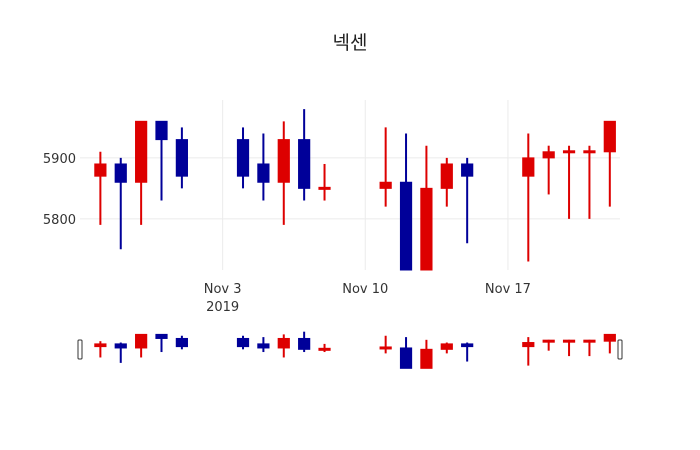 The width and height of the screenshot is (700, 450). Describe the element at coordinates (620, 349) in the screenshot. I see `range-slider-right-handle` at that location.